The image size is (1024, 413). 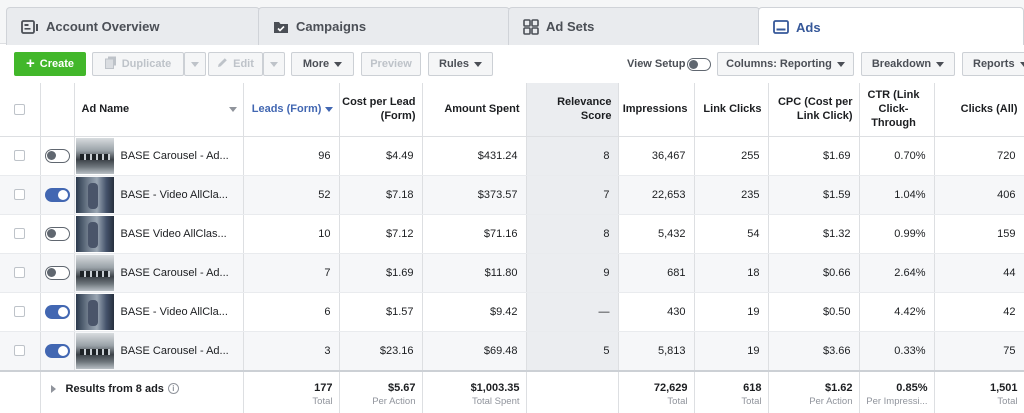 I want to click on cell-amount-spent: $373.57, so click(x=474, y=195).